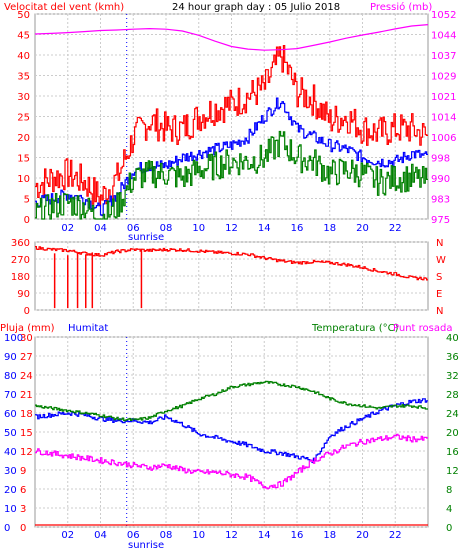 The width and height of the screenshot is (459, 554). I want to click on temperature-axis-label: Temperatura (°C), so click(355, 328).